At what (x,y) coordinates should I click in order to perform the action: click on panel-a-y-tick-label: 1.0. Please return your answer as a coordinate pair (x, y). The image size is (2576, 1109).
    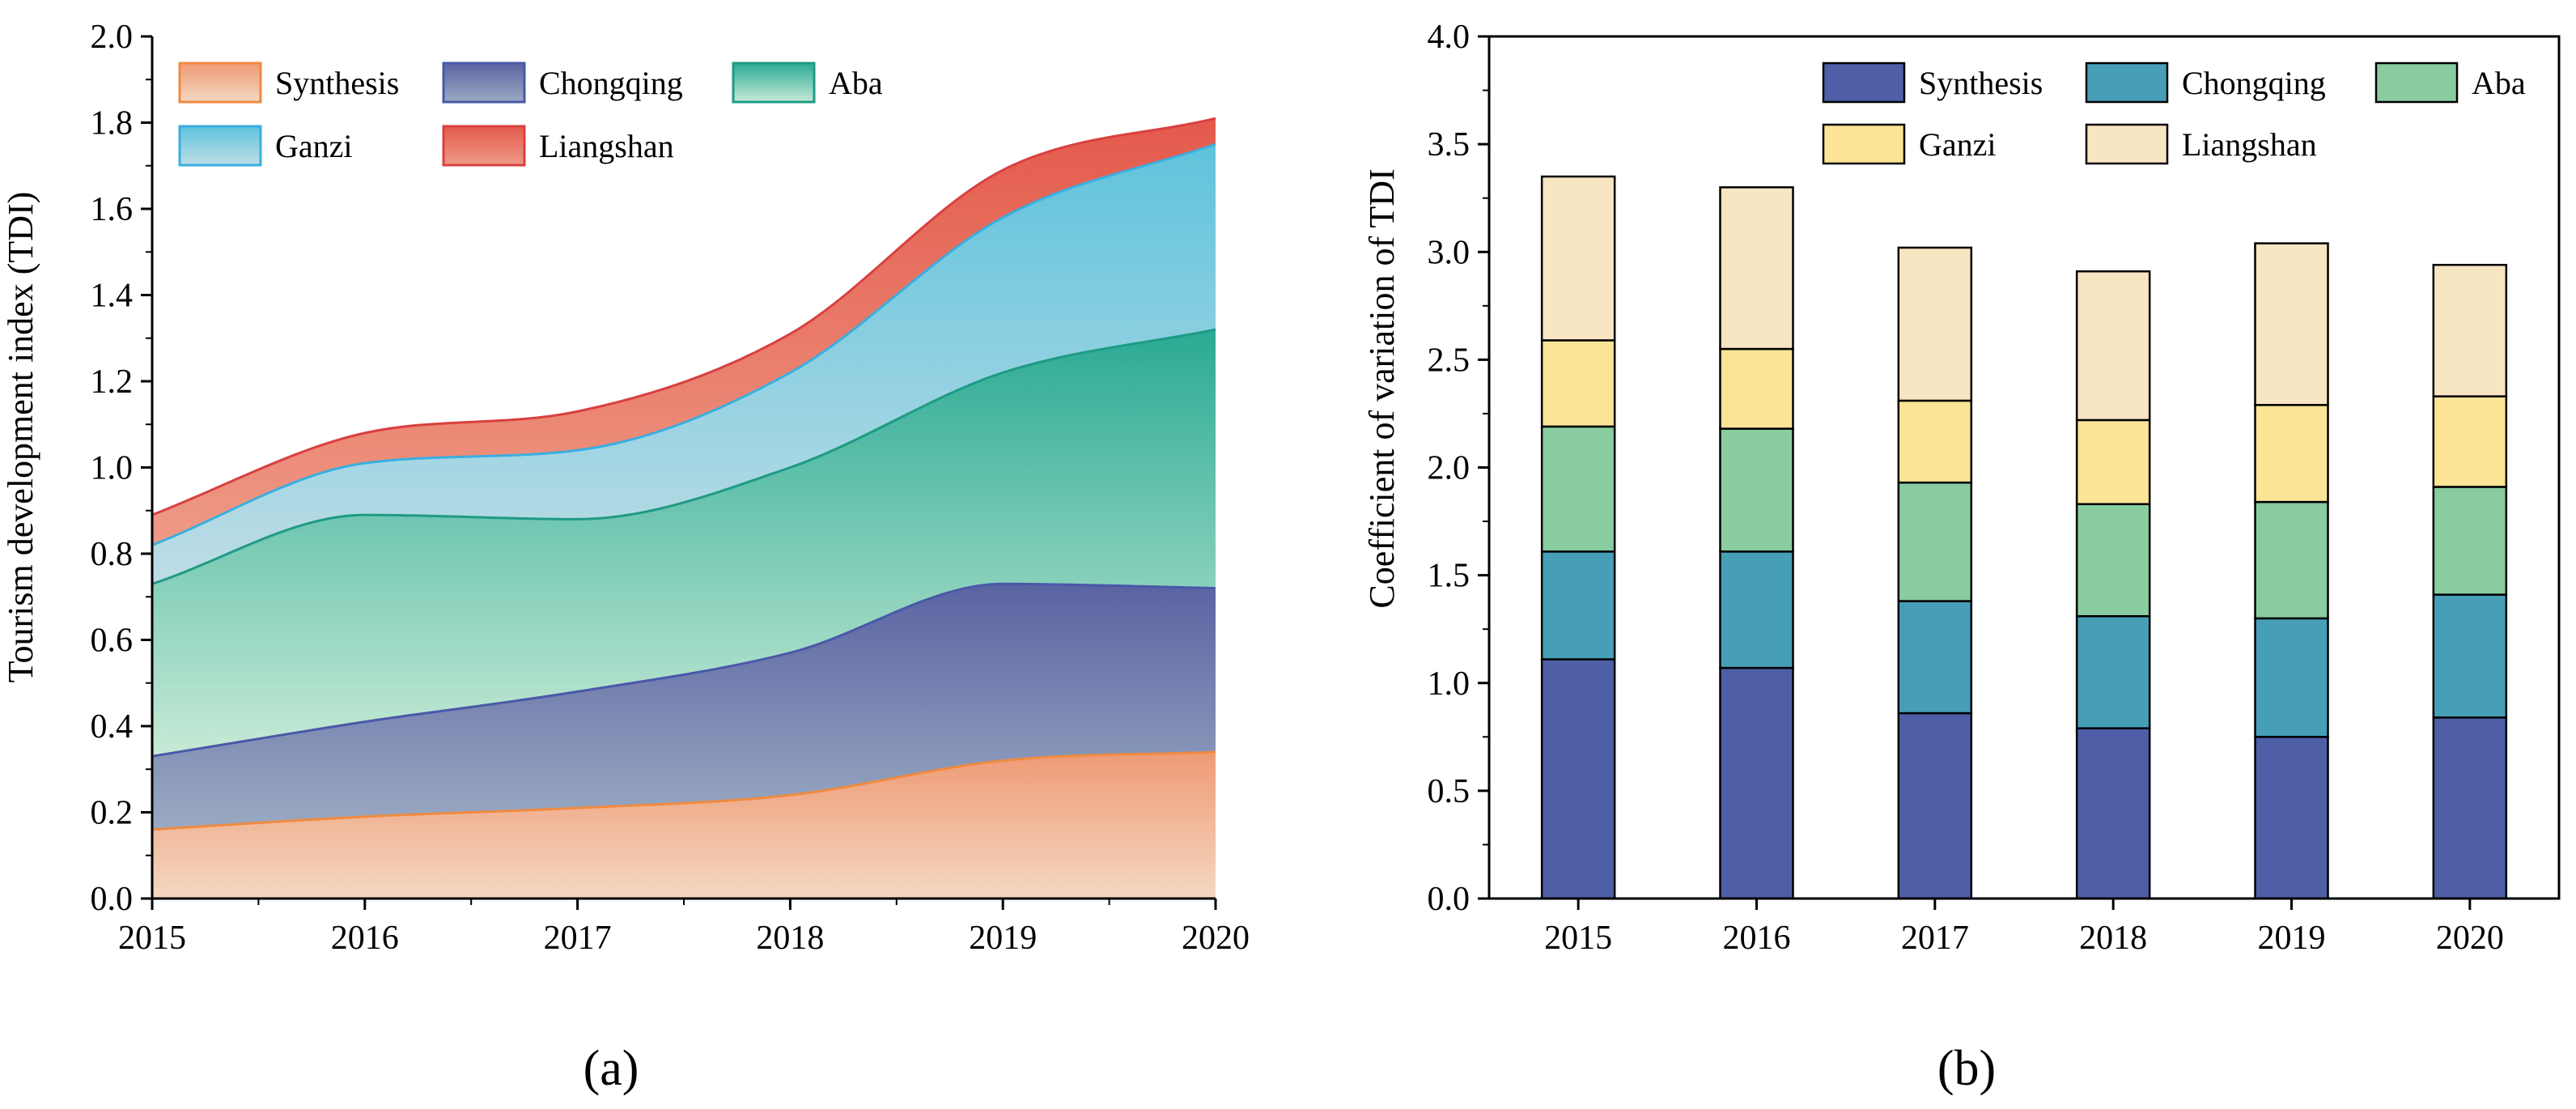
    Looking at the image, I should click on (112, 469).